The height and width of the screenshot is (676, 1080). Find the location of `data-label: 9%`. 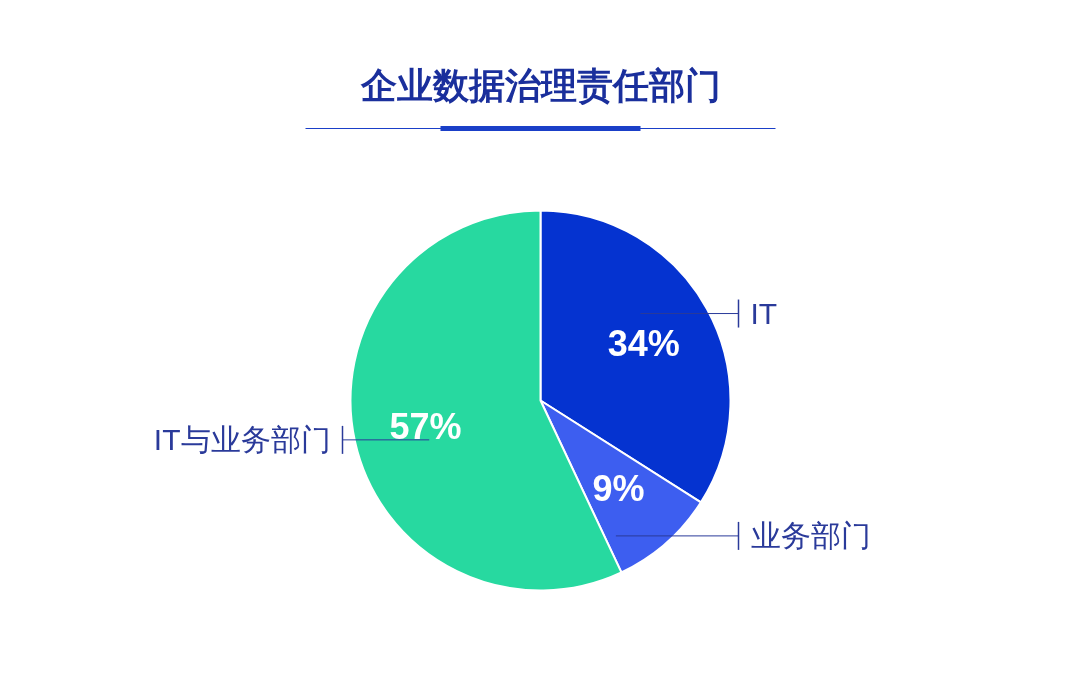

data-label: 9% is located at coordinates (618, 489).